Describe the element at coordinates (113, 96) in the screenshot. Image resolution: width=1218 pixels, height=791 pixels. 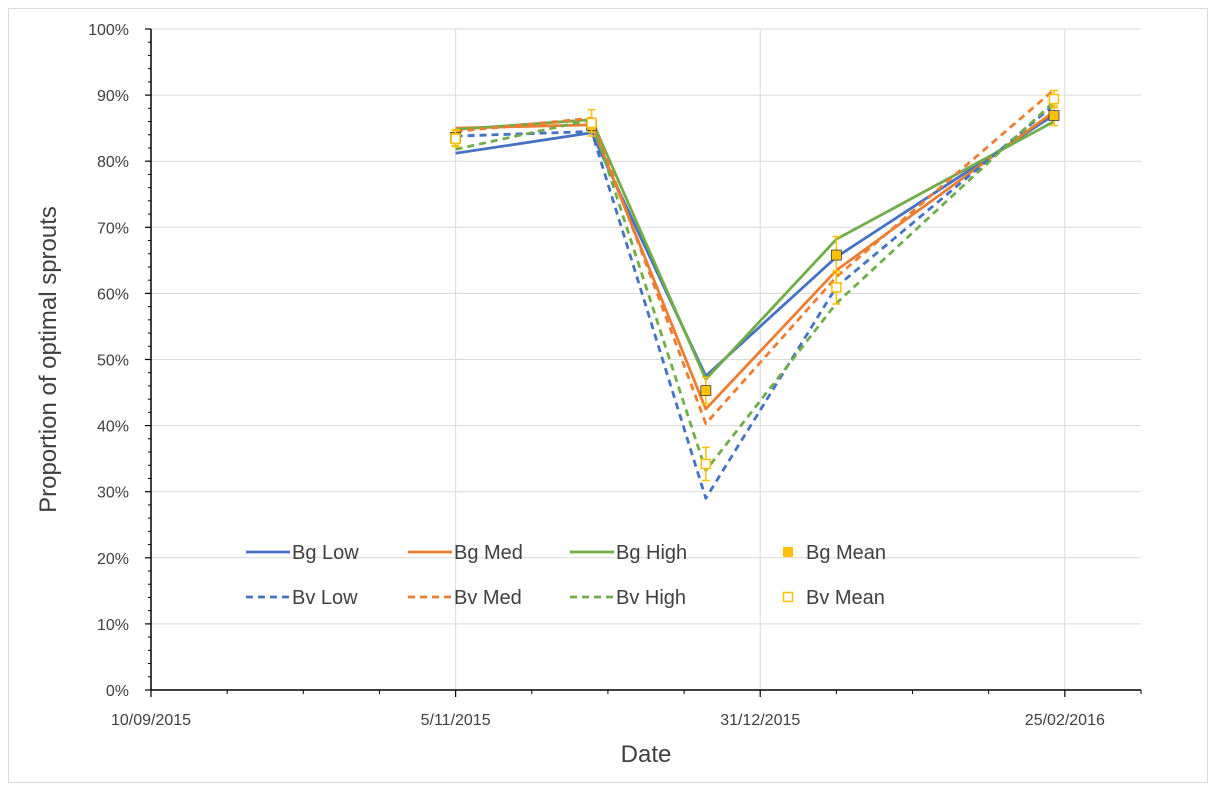
I see `y-tick-label: 90%` at that location.